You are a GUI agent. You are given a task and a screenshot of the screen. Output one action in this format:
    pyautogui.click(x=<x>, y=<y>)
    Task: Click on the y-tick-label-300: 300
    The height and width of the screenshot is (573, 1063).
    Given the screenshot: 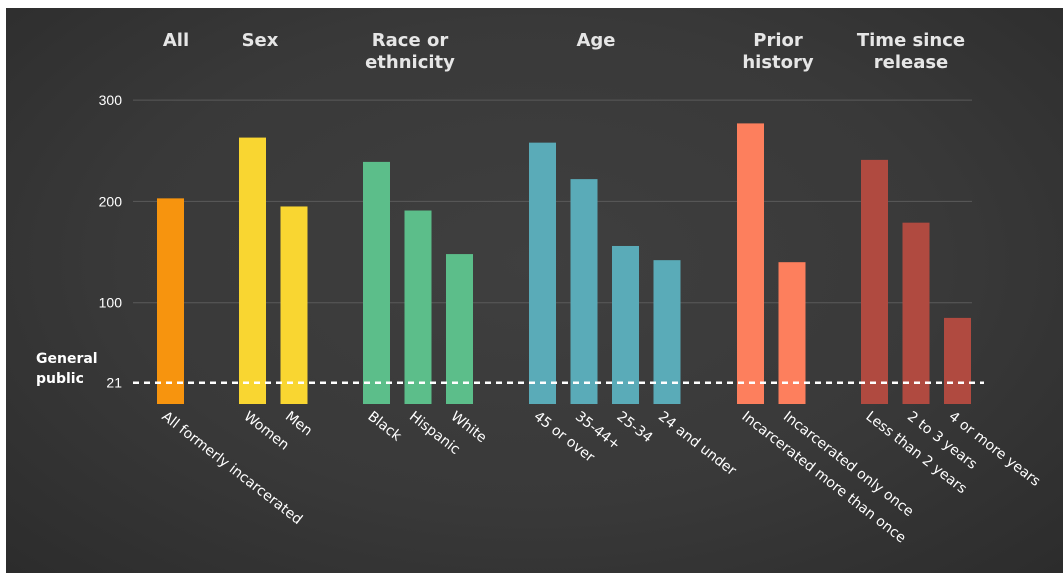 What is the action you would take?
    pyautogui.click(x=111, y=100)
    